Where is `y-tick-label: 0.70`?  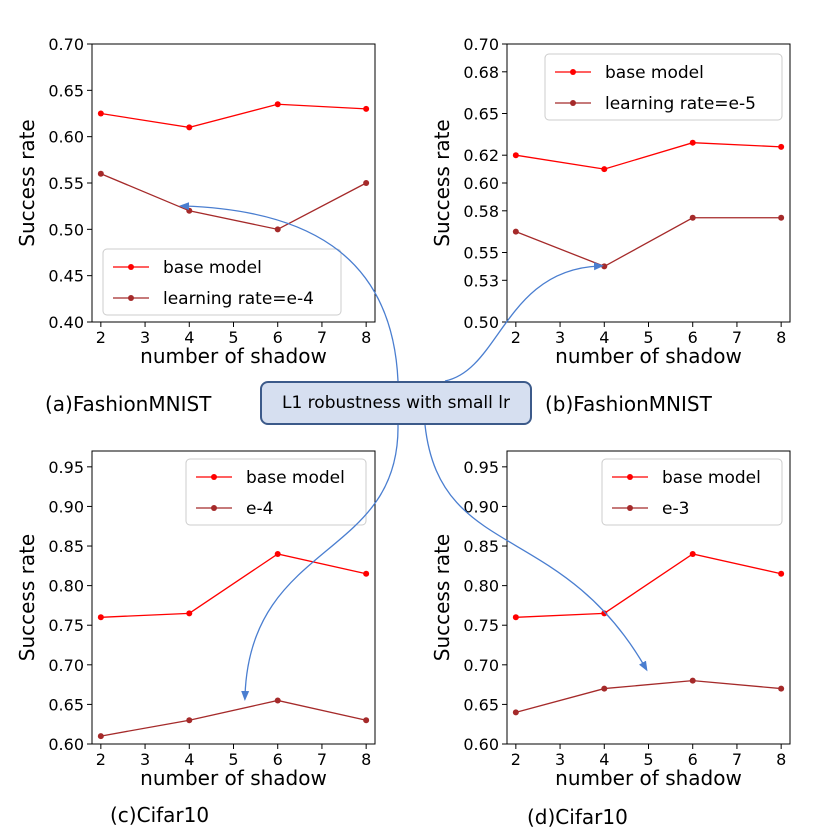
y-tick-label: 0.70 is located at coordinates (481, 44).